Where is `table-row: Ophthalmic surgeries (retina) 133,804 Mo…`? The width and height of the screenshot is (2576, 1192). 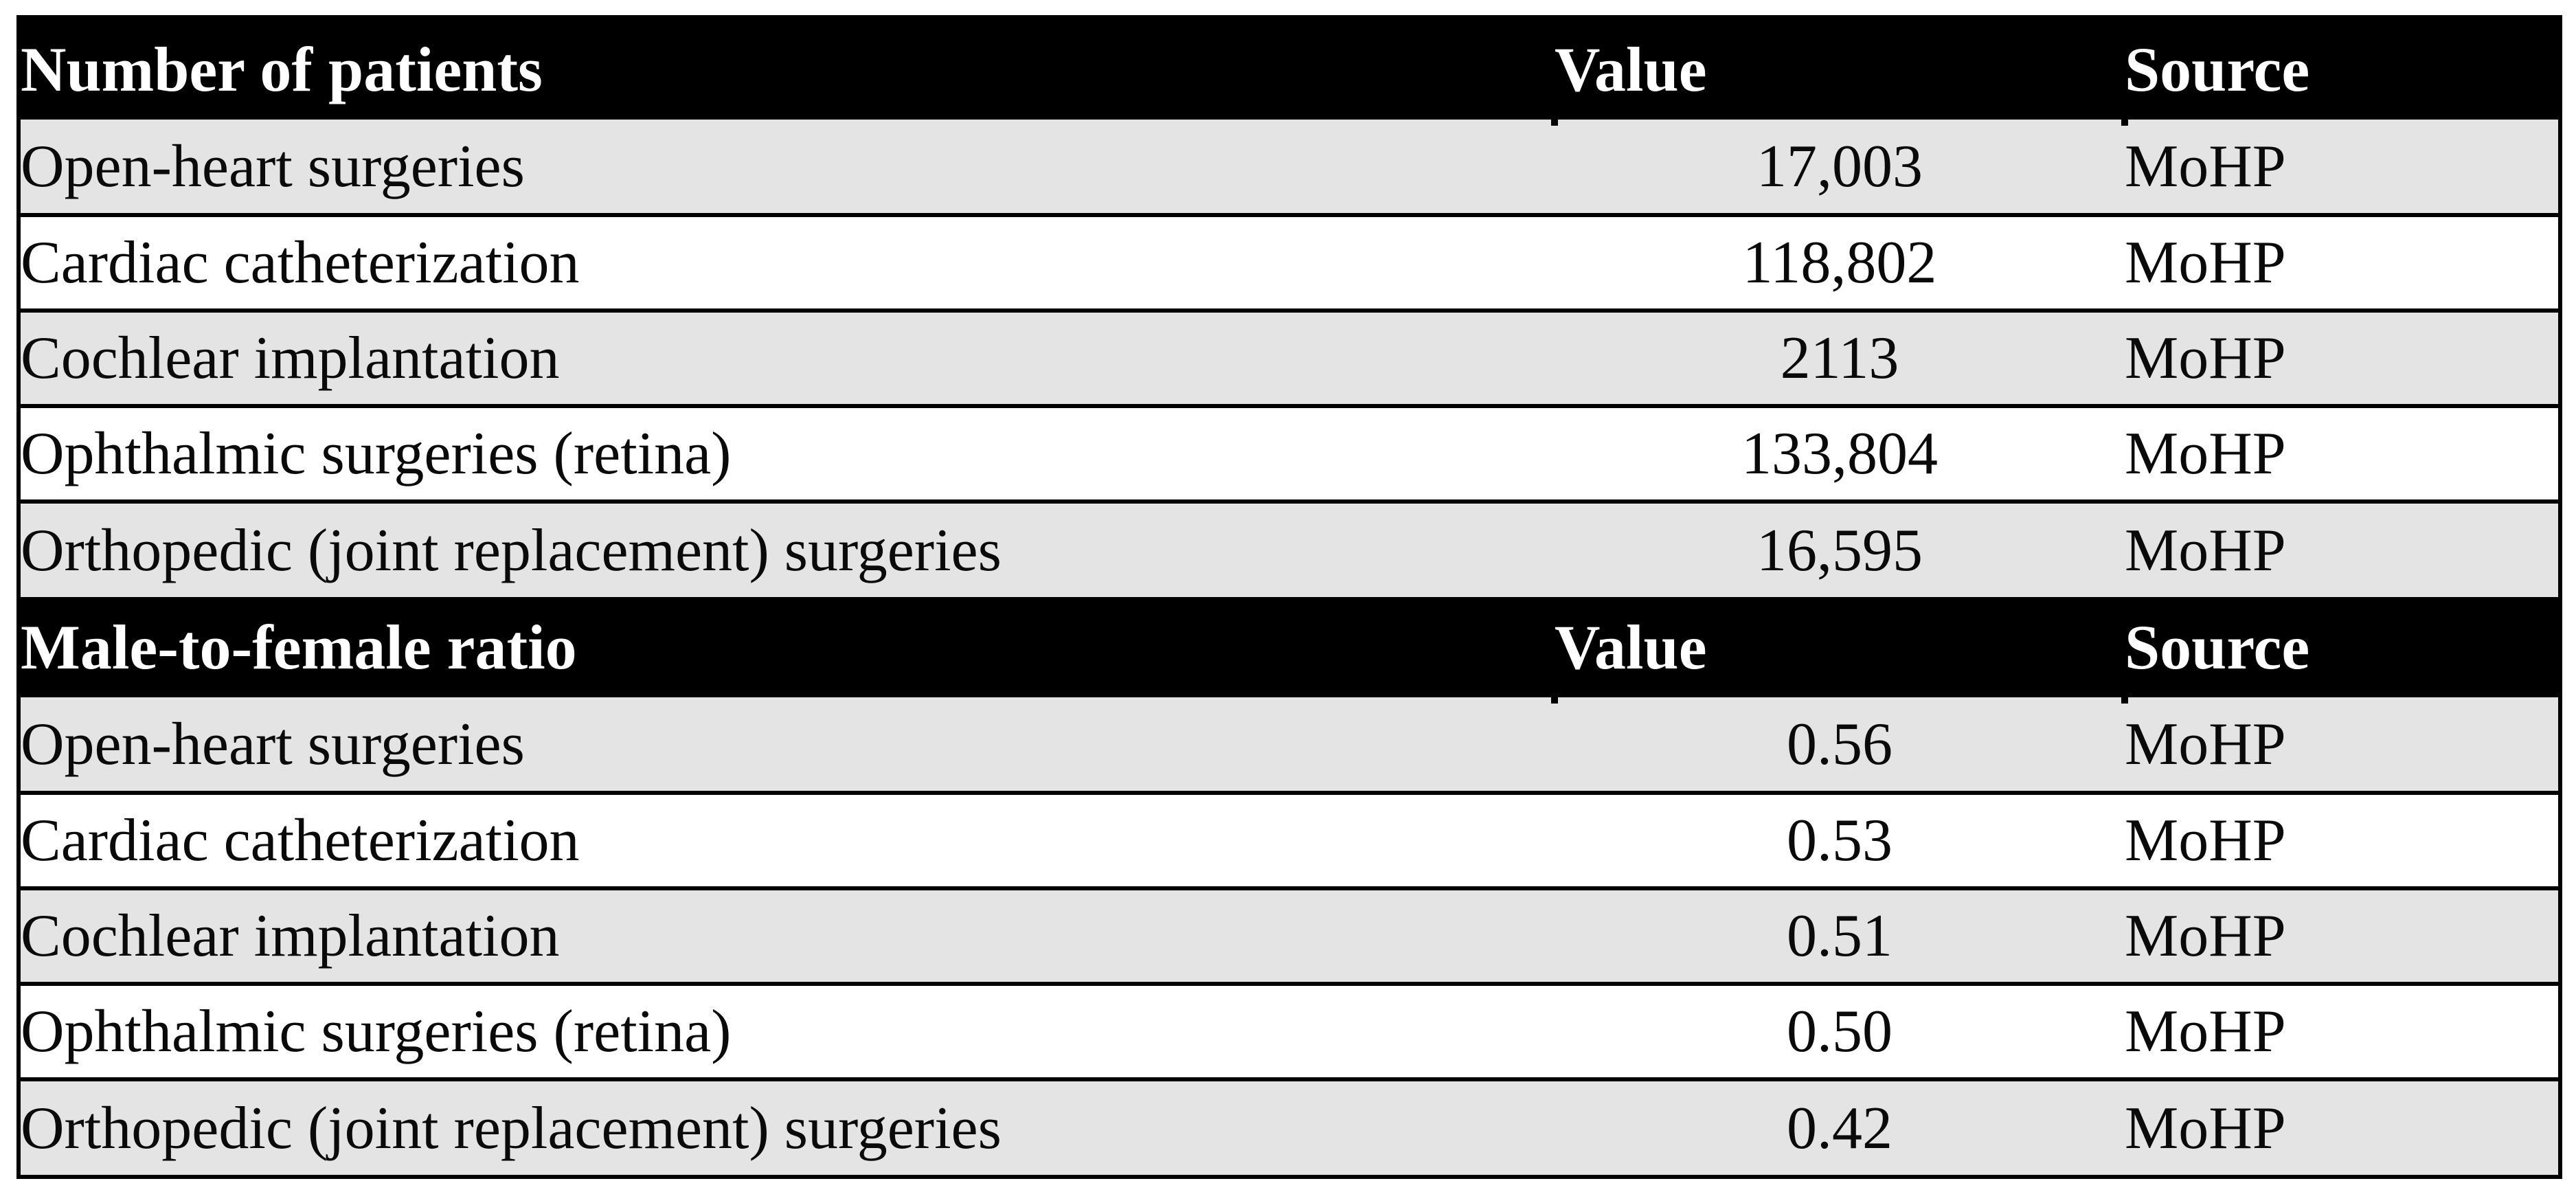 table-row: Ophthalmic surgeries (retina) 133,804 Mo… is located at coordinates (1289, 453).